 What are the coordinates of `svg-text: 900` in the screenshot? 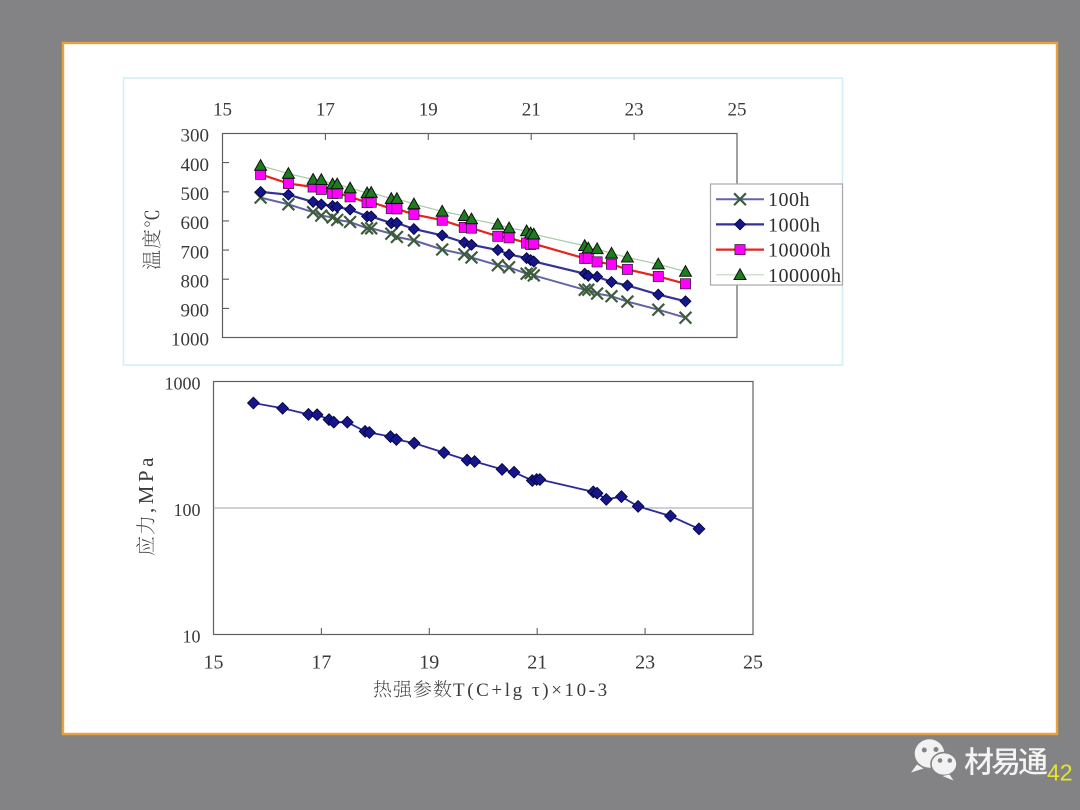 It's located at (195, 311).